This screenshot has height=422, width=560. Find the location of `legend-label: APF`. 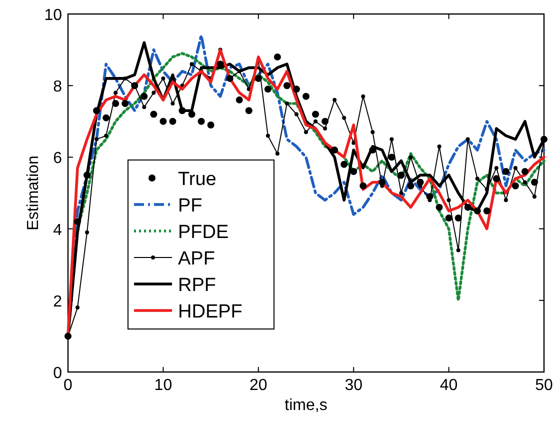

legend-label: APF is located at coordinates (196, 259).